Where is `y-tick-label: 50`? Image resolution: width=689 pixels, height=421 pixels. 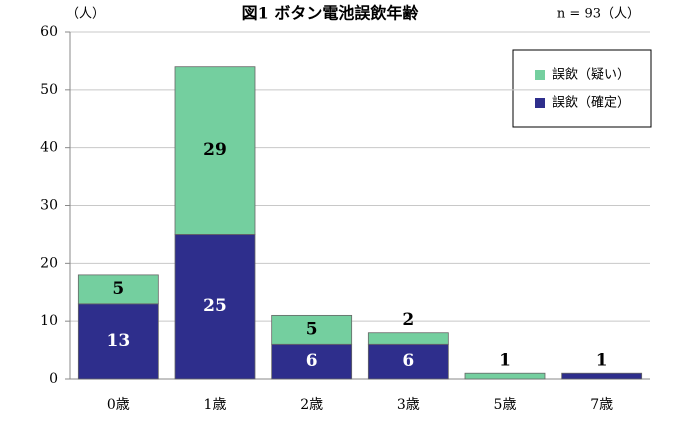
y-tick-label: 50 is located at coordinates (49, 90).